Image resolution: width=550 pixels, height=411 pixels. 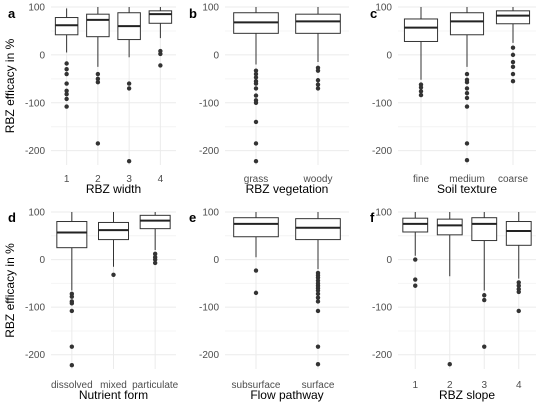 I want to click on box-grass, so click(x=256, y=85).